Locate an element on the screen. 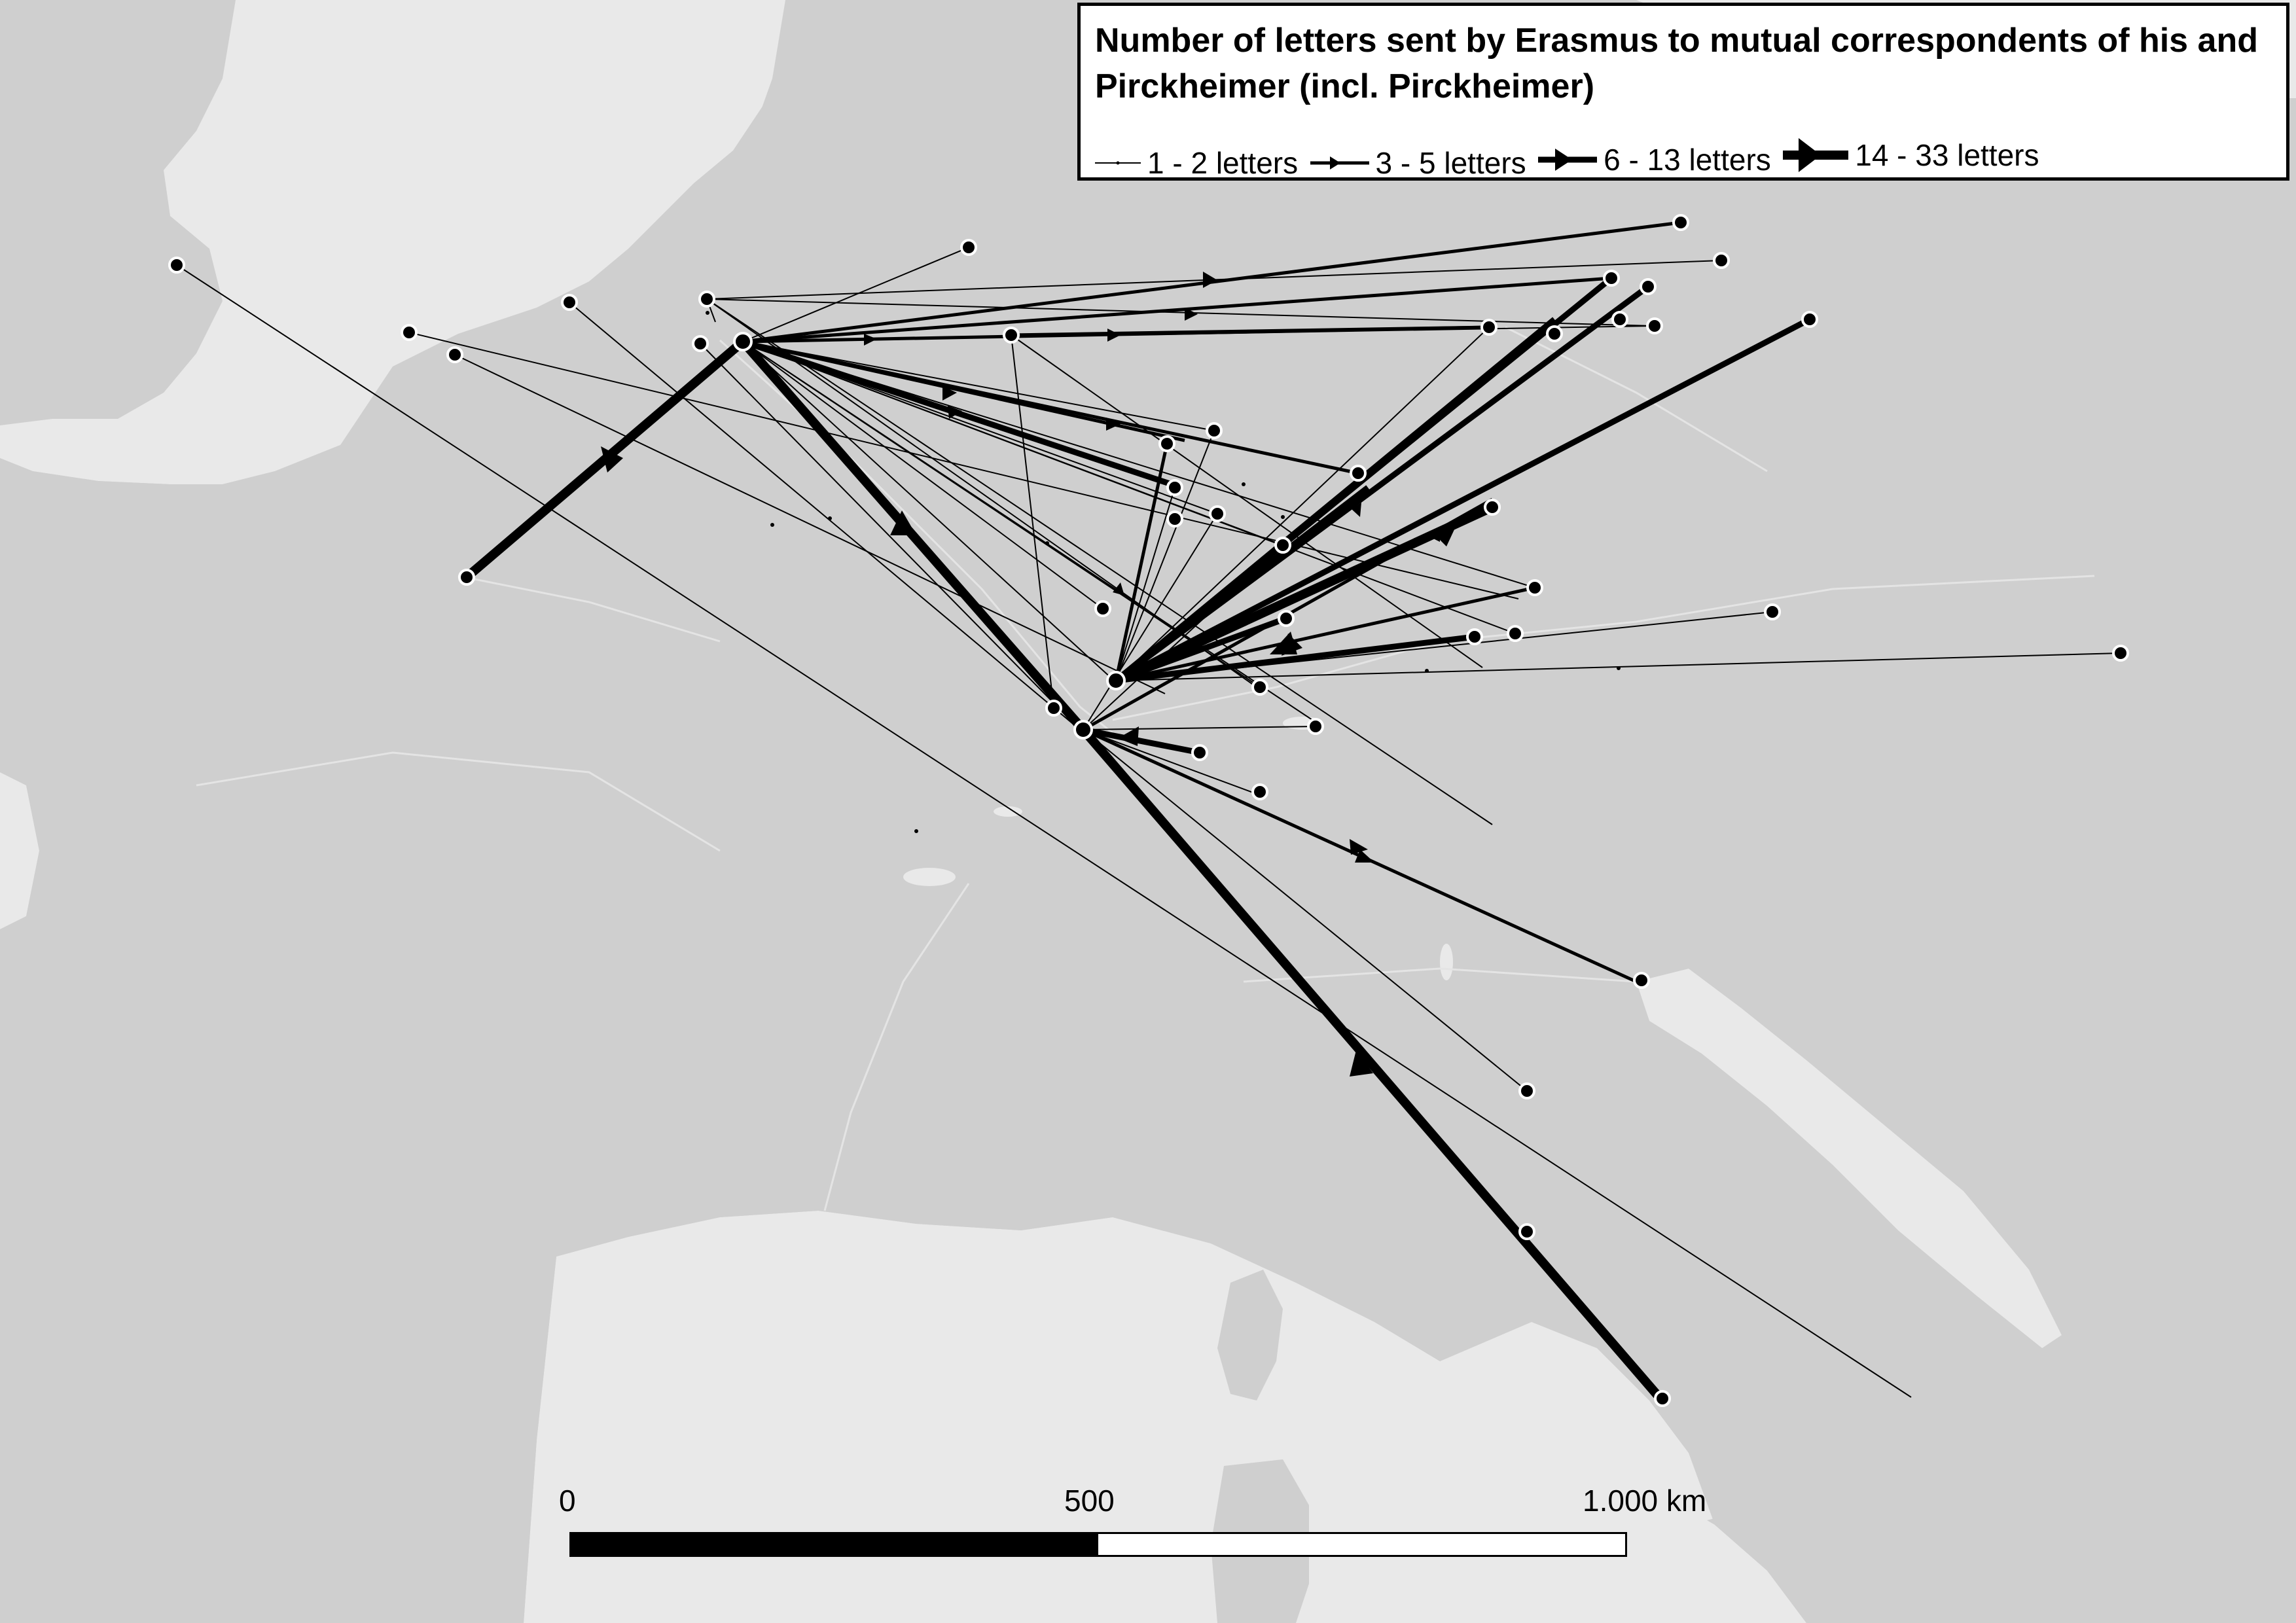  node-cologne is located at coordinates (1011, 335).